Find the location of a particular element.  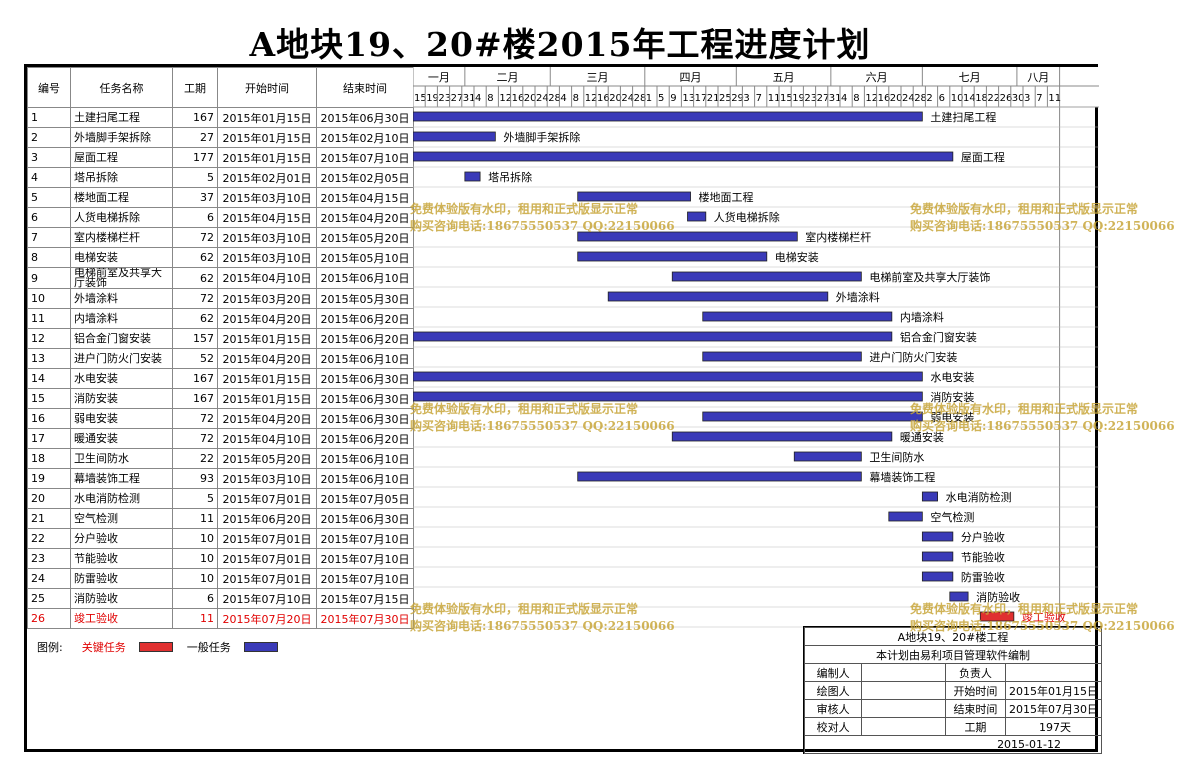

task-duration: 11 is located at coordinates (195, 518).